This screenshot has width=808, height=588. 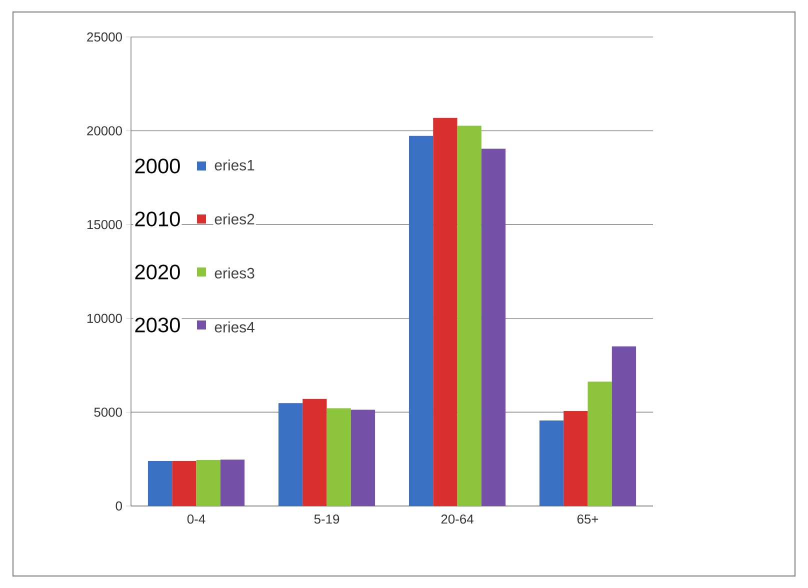 What do you see at coordinates (157, 272) in the screenshot?
I see `legend-label: 2020` at bounding box center [157, 272].